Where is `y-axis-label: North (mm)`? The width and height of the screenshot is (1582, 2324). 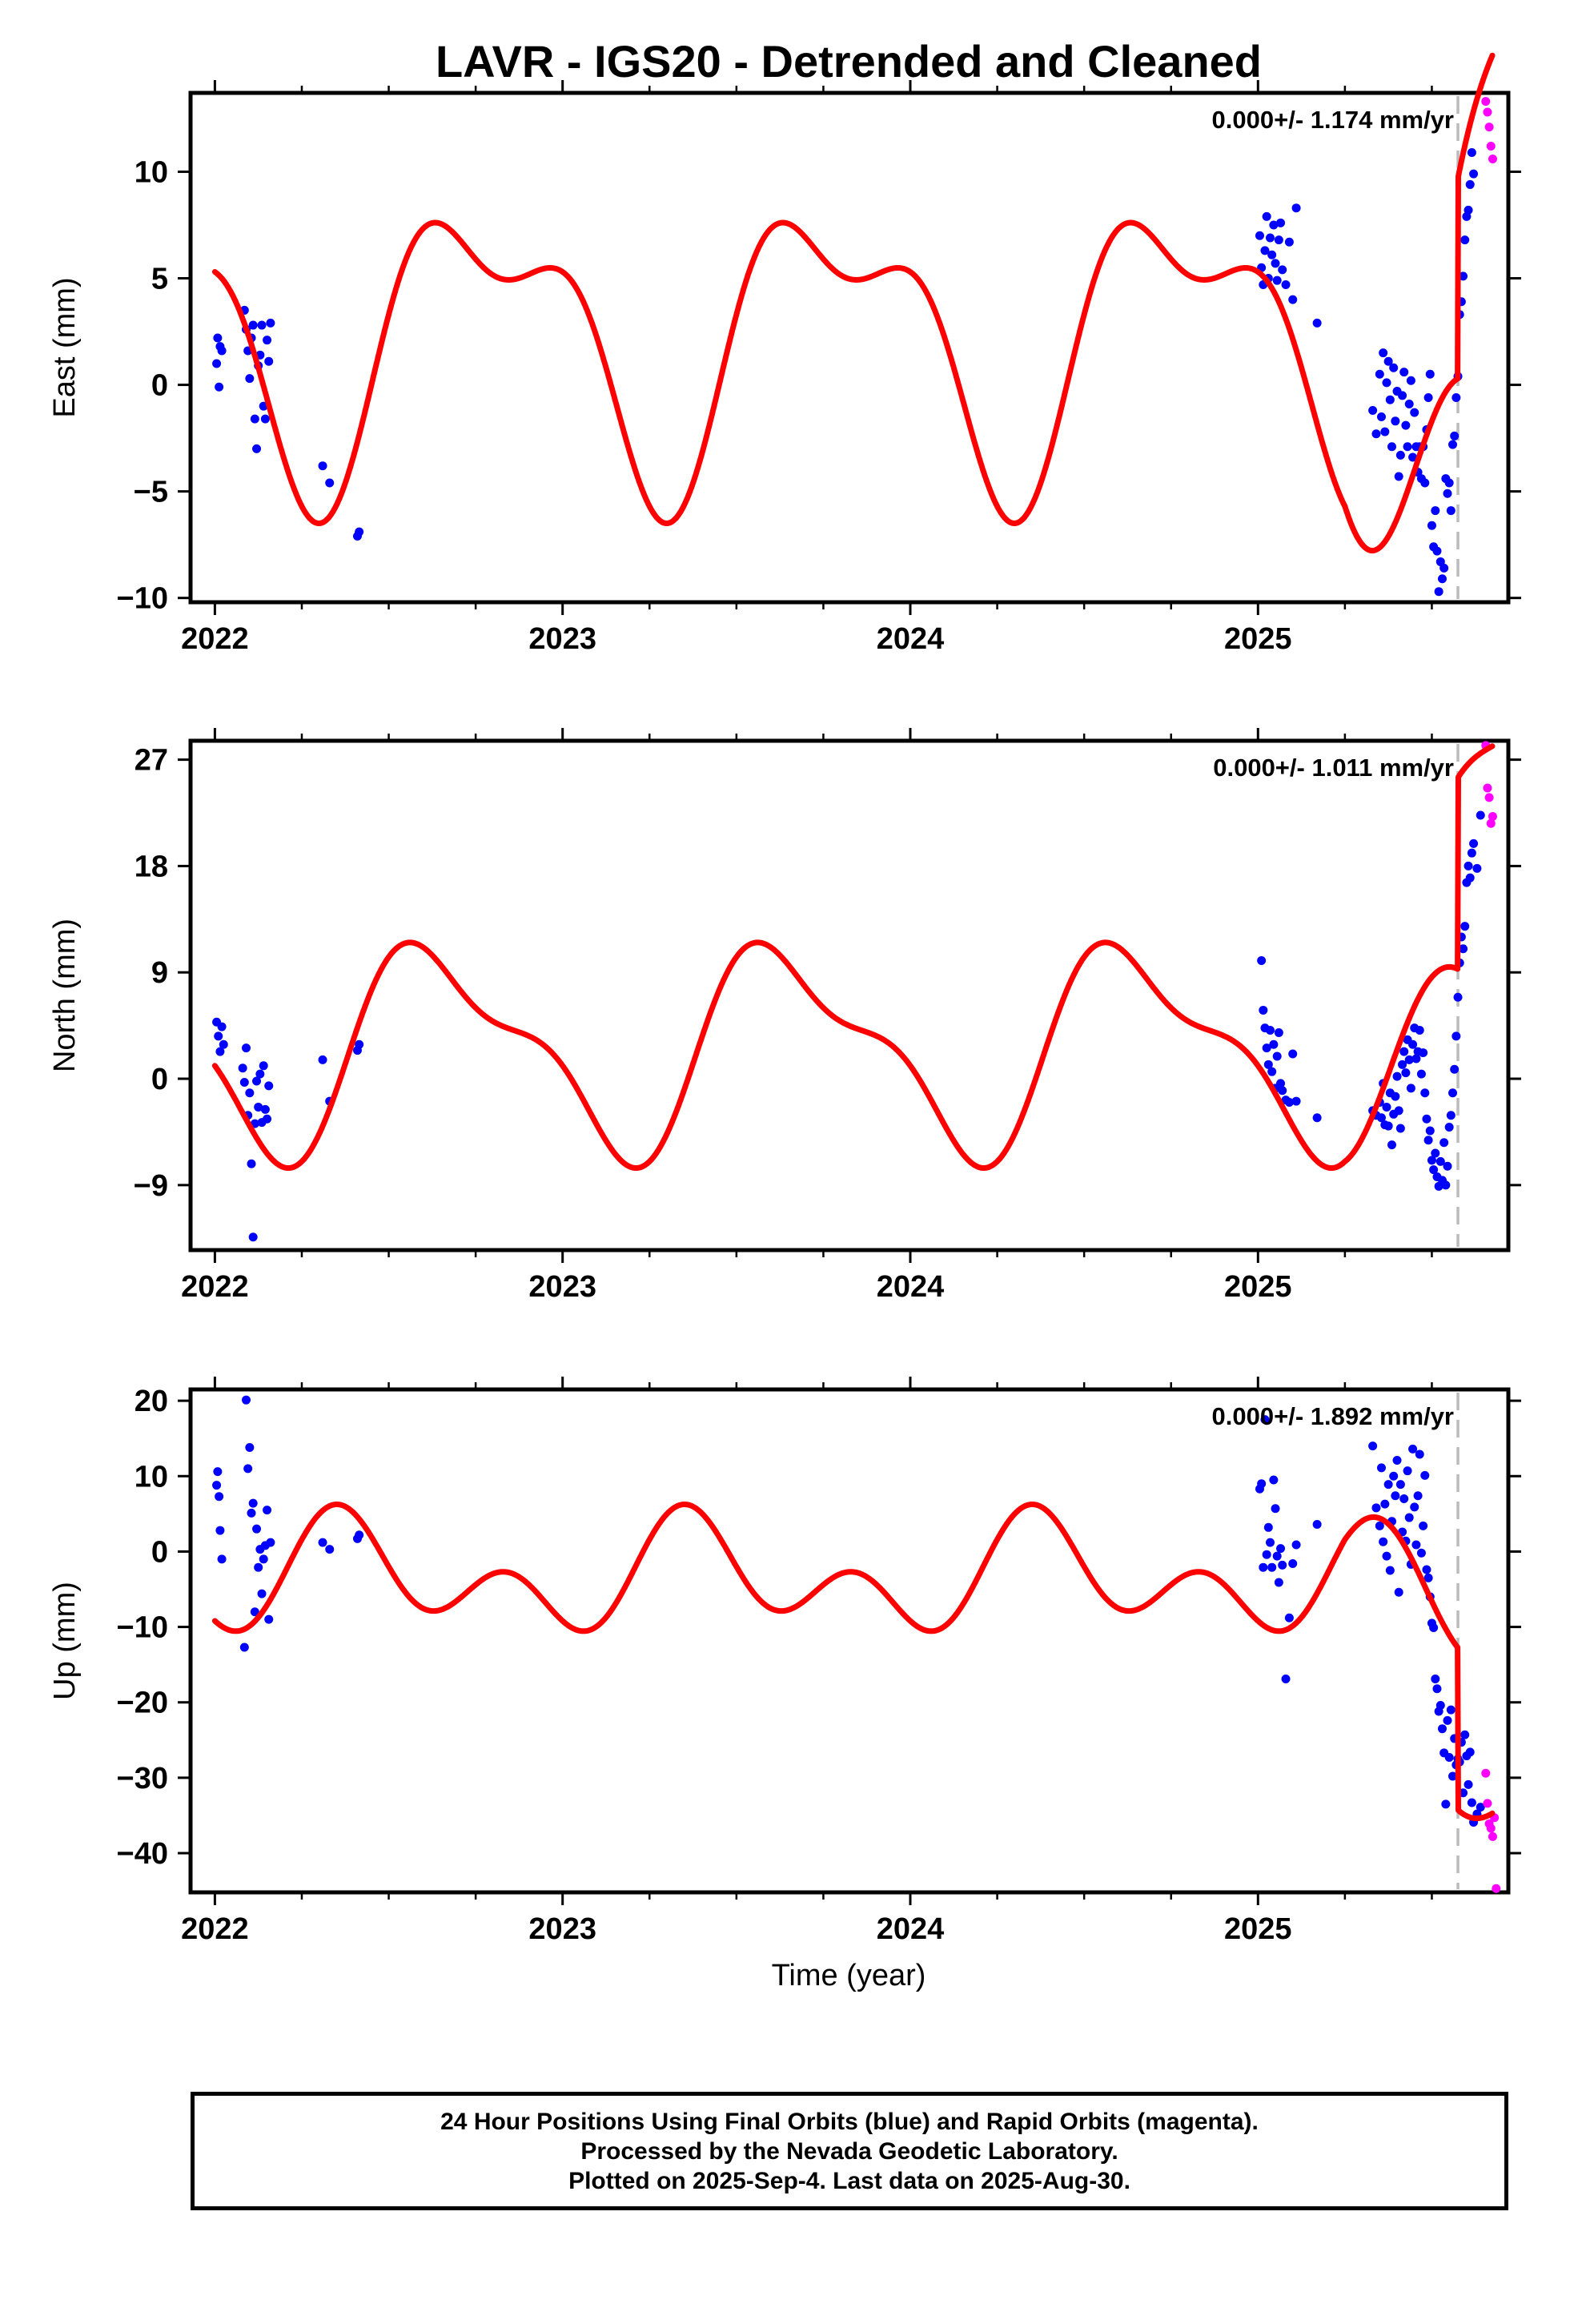
y-axis-label: North (mm) is located at coordinates (65, 995).